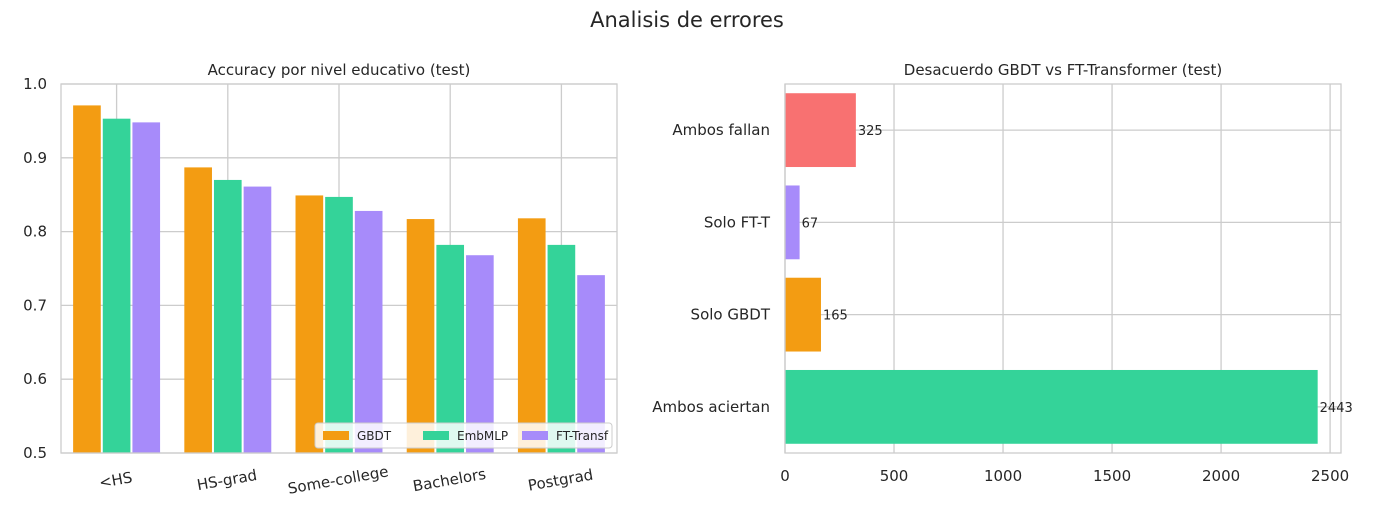 The width and height of the screenshot is (1375, 532). I want to click on x-tick-label: 2500, so click(1330, 476).